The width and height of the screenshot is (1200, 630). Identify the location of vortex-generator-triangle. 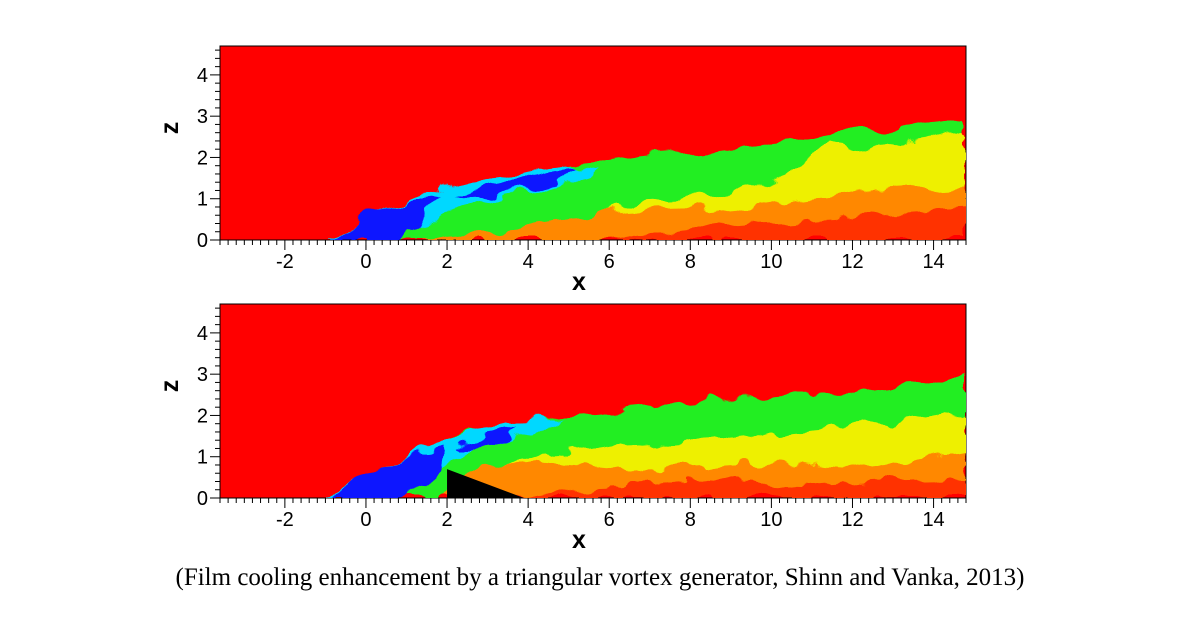
(486, 483).